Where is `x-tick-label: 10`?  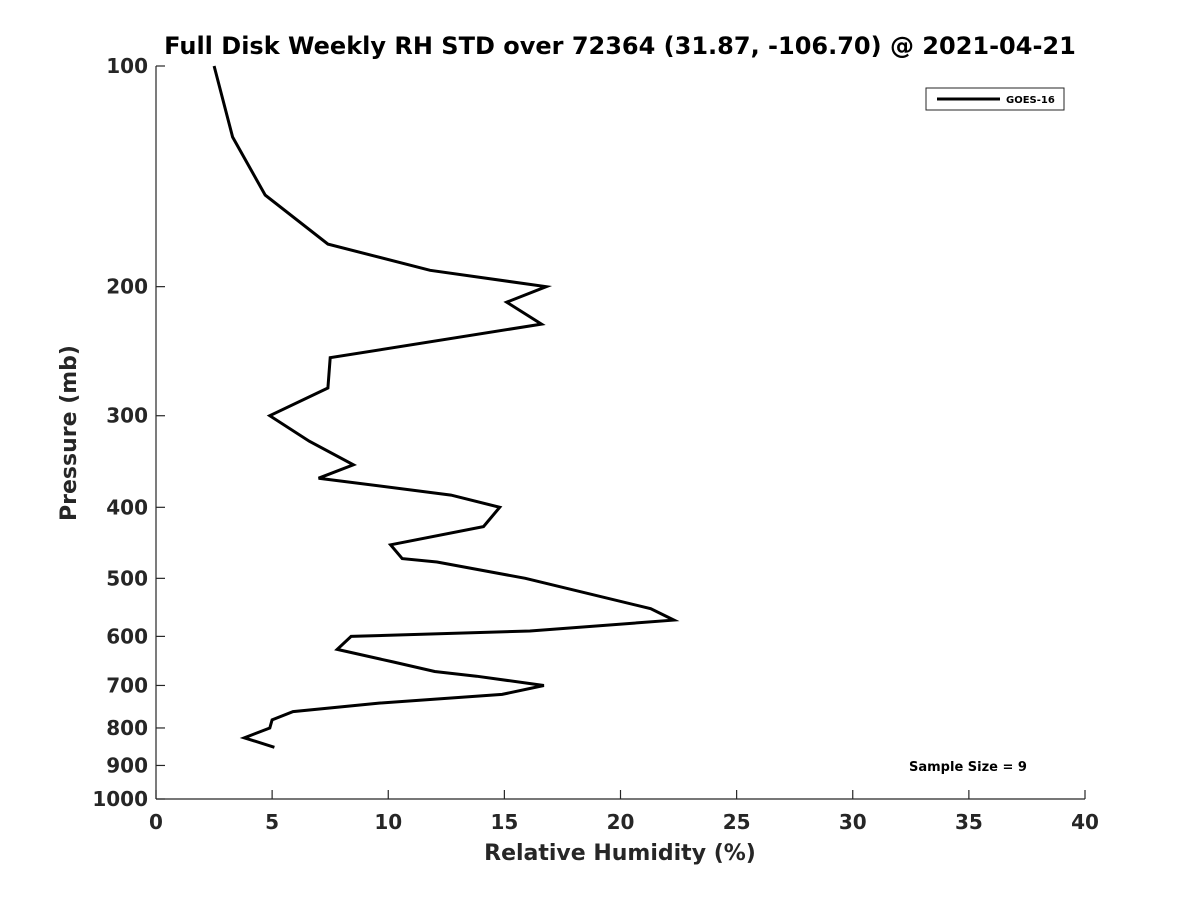
x-tick-label: 10 is located at coordinates (388, 822).